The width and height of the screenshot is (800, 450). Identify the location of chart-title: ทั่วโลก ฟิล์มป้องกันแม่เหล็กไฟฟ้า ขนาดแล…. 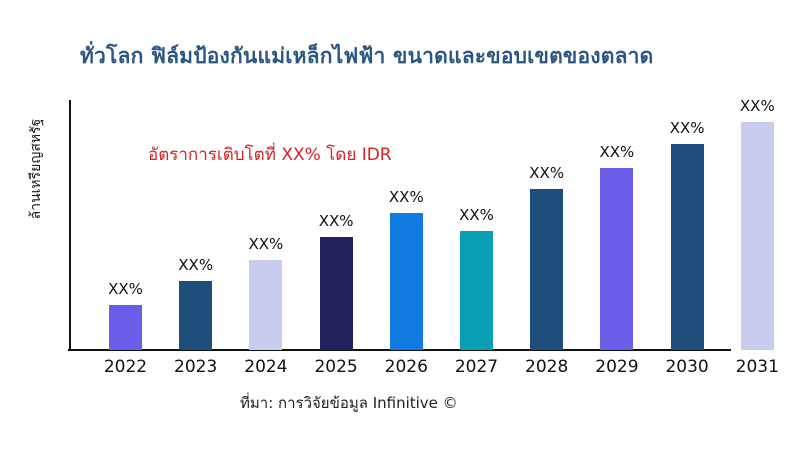
(367, 56).